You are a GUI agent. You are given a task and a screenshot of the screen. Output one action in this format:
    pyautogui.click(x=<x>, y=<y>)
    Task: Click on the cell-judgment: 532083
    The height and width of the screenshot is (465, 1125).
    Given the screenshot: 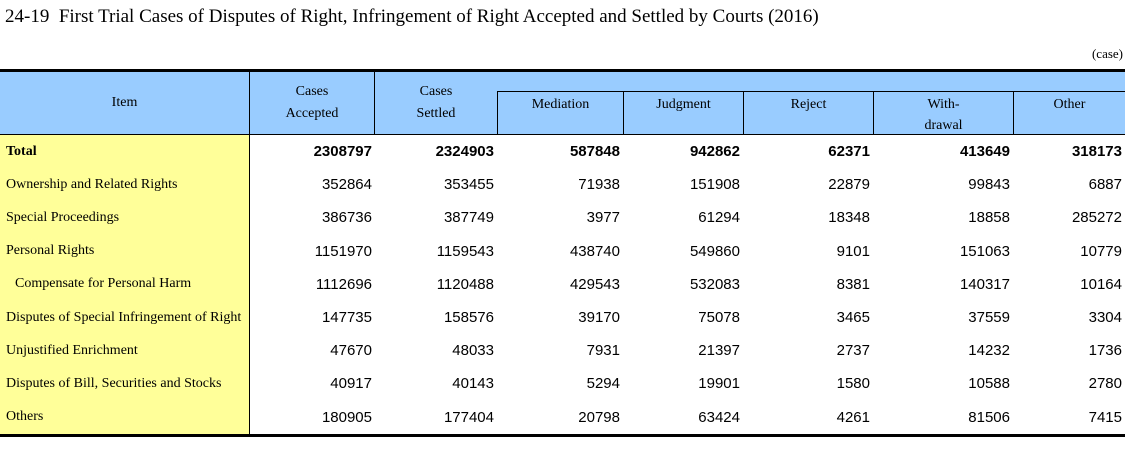 What is the action you would take?
    pyautogui.click(x=714, y=284)
    